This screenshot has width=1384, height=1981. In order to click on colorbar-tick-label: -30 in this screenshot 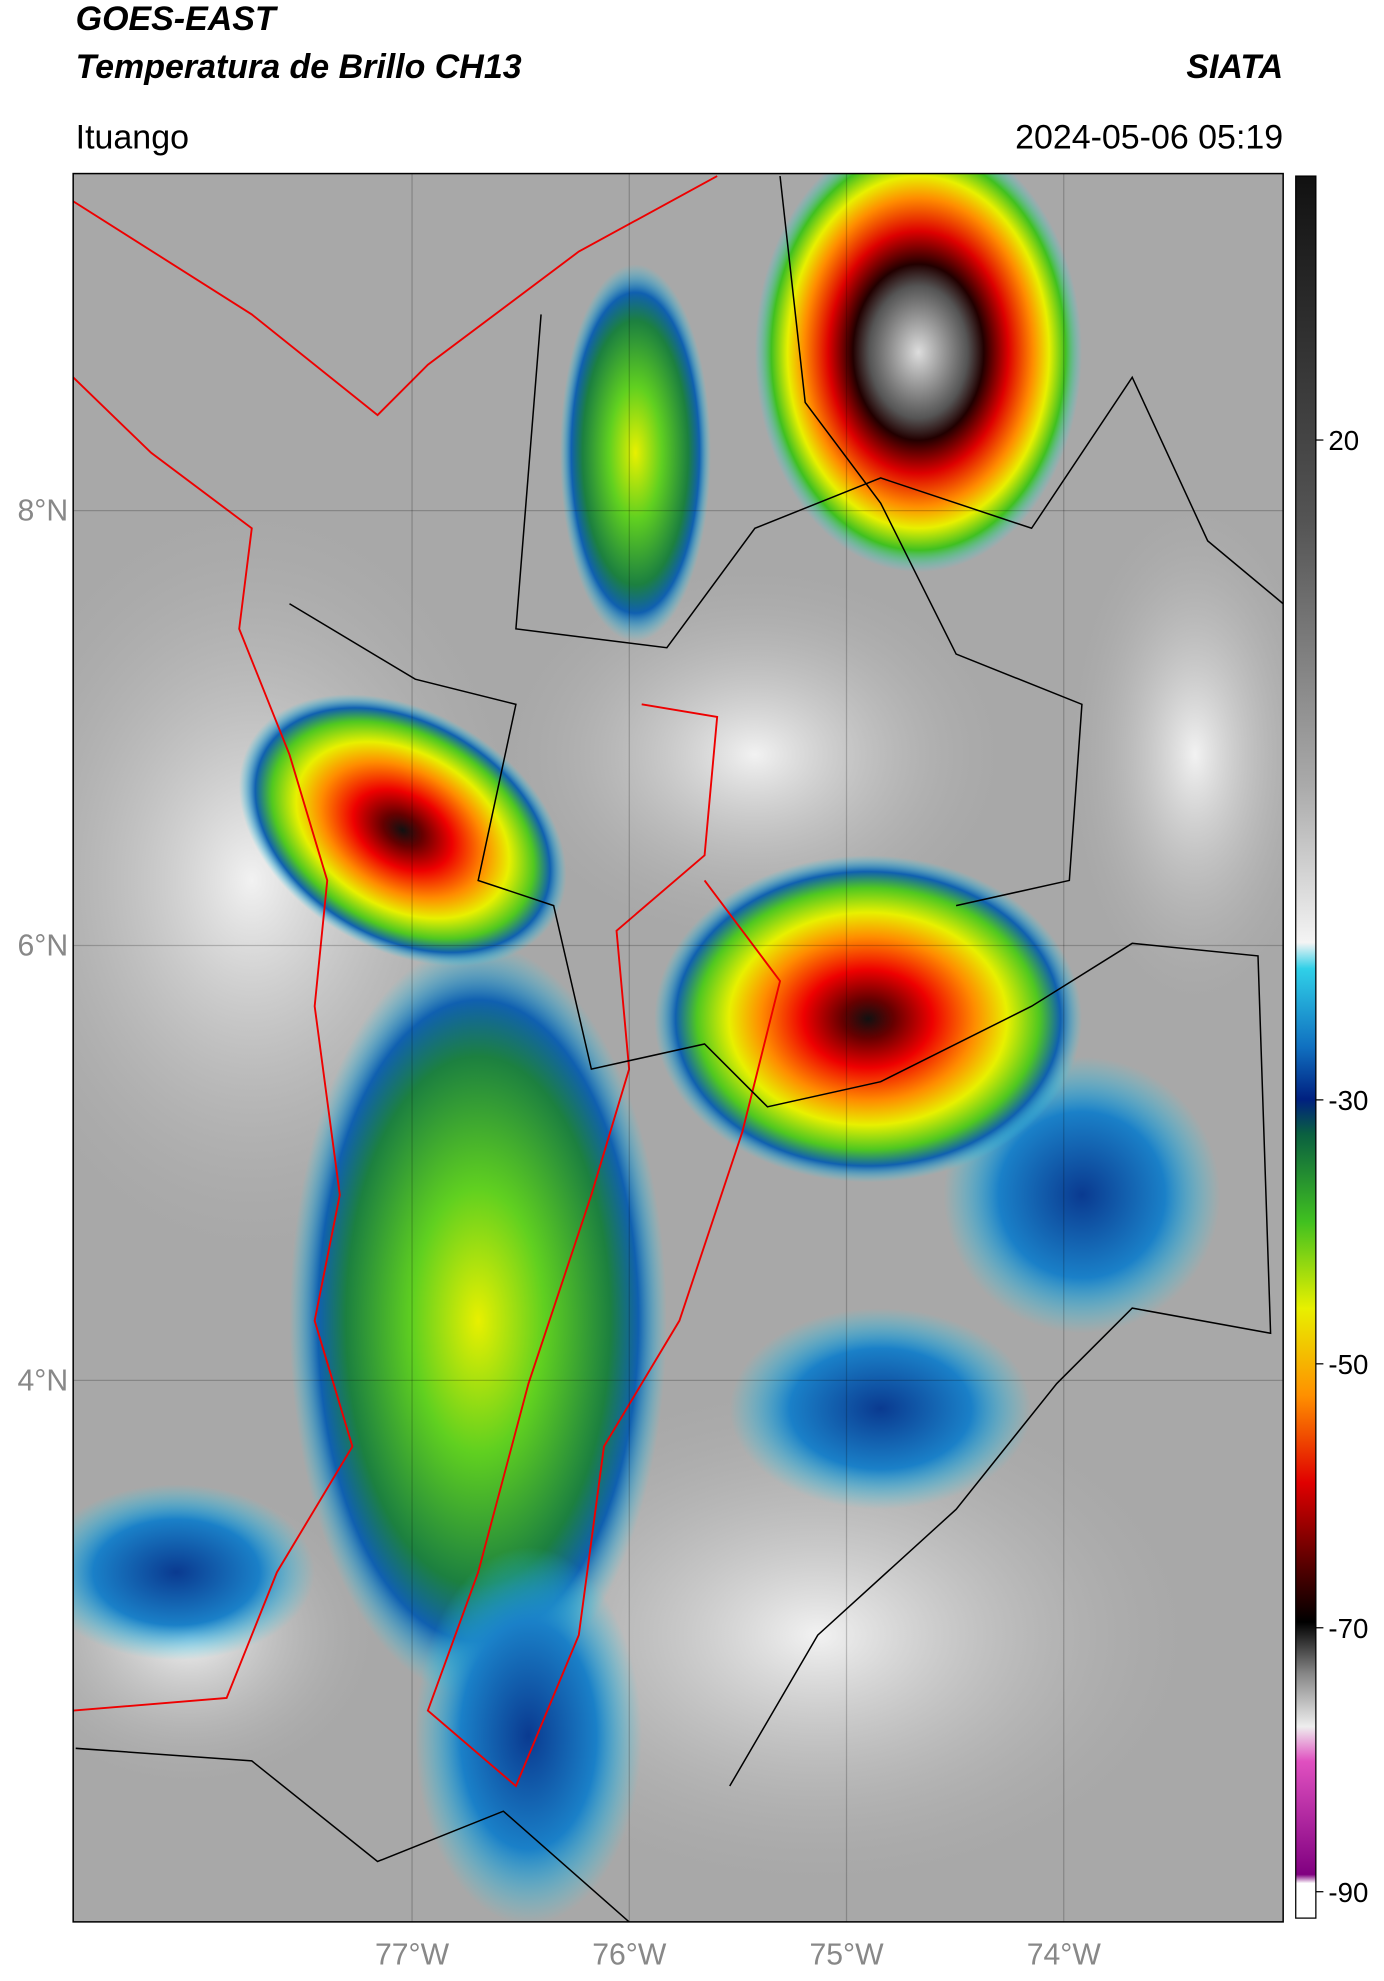, I will do `click(1348, 1100)`.